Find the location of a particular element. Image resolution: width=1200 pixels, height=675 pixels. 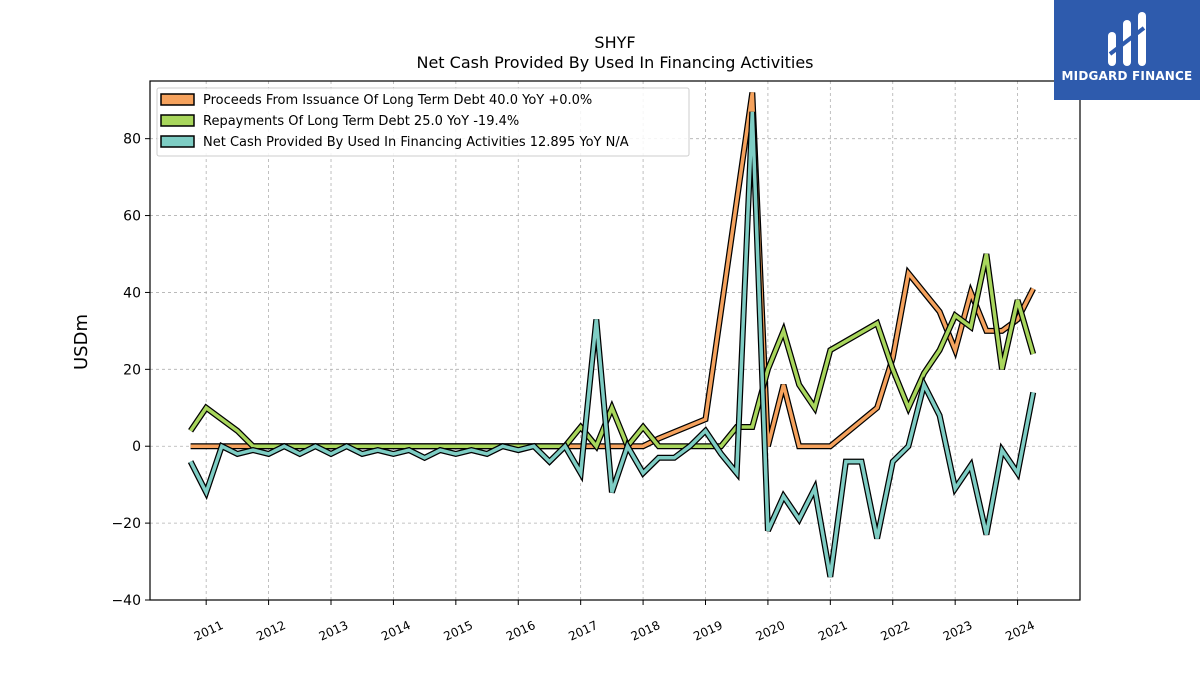

legend-box is located at coordinates (423, 122).